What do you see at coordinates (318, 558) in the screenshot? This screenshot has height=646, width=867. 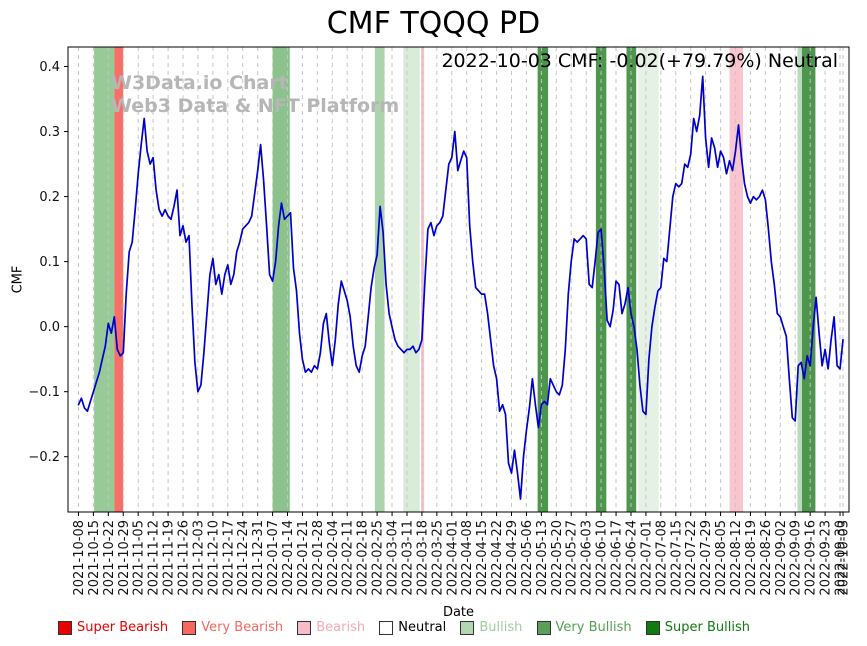 I see `x-tick-label: 2022-01-28` at bounding box center [318, 558].